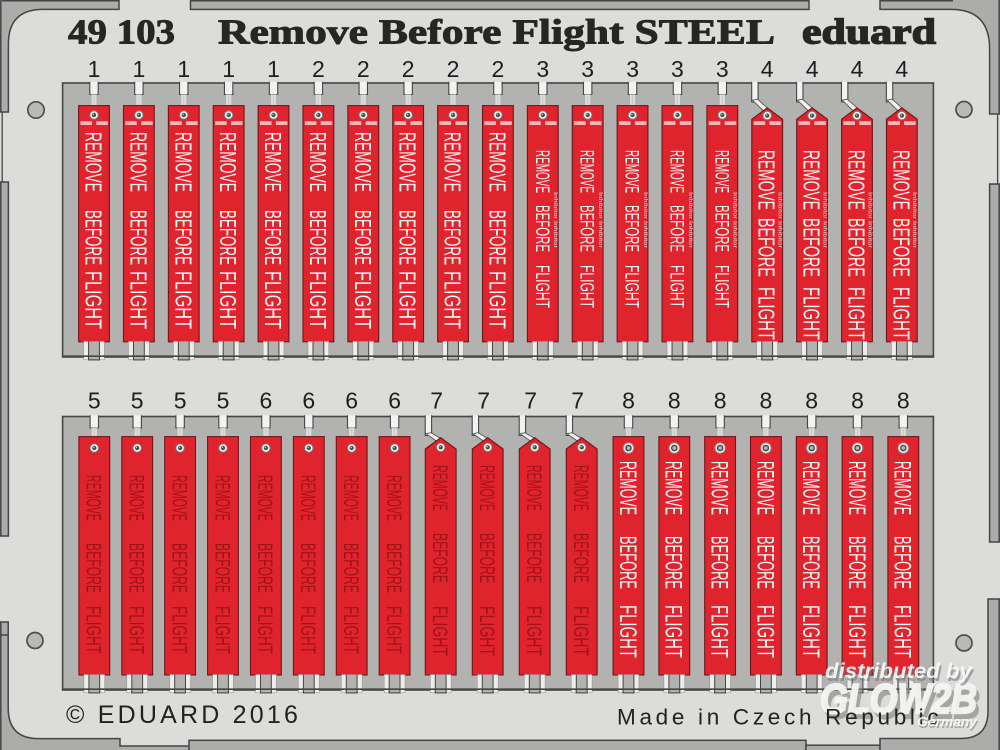 This screenshot has width=1000, height=750. What do you see at coordinates (899, 671) in the screenshot?
I see `svg-text: distributed by` at bounding box center [899, 671].